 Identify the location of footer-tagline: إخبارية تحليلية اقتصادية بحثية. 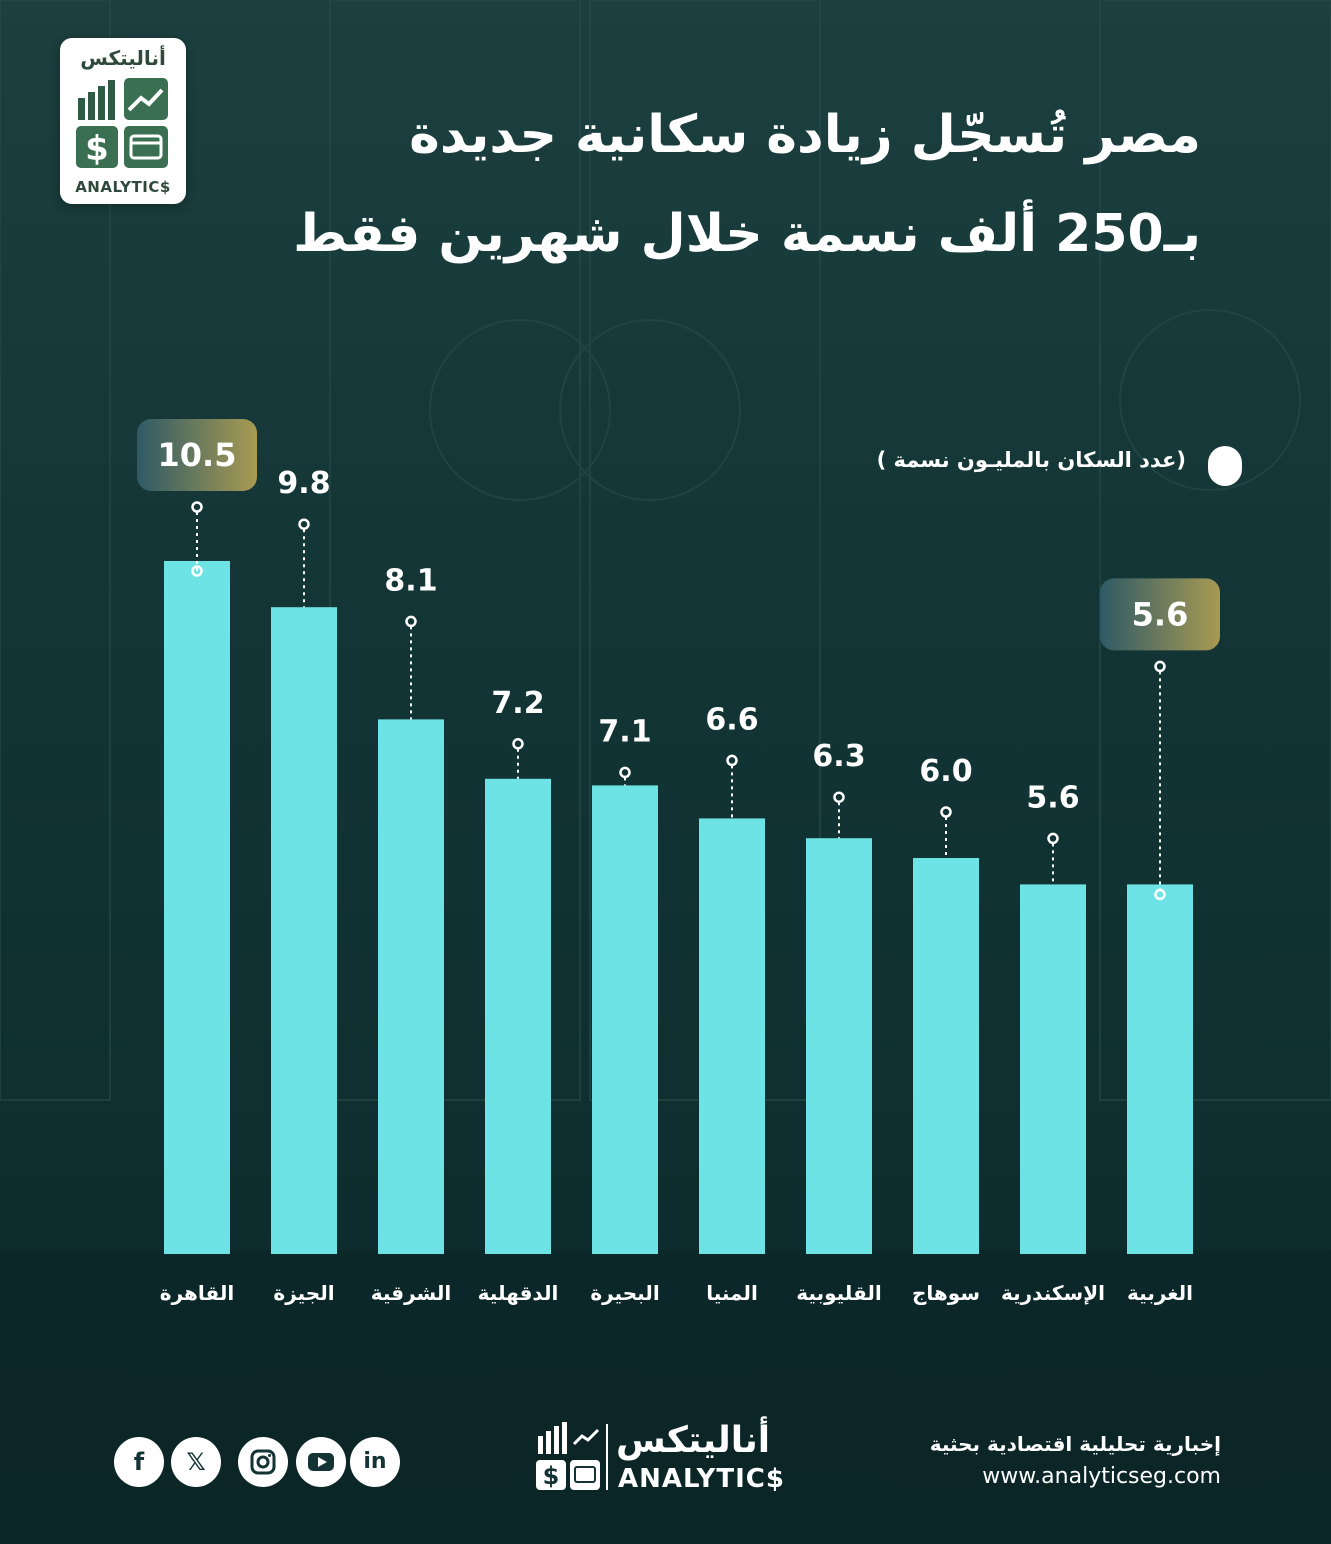
(1075, 1444).